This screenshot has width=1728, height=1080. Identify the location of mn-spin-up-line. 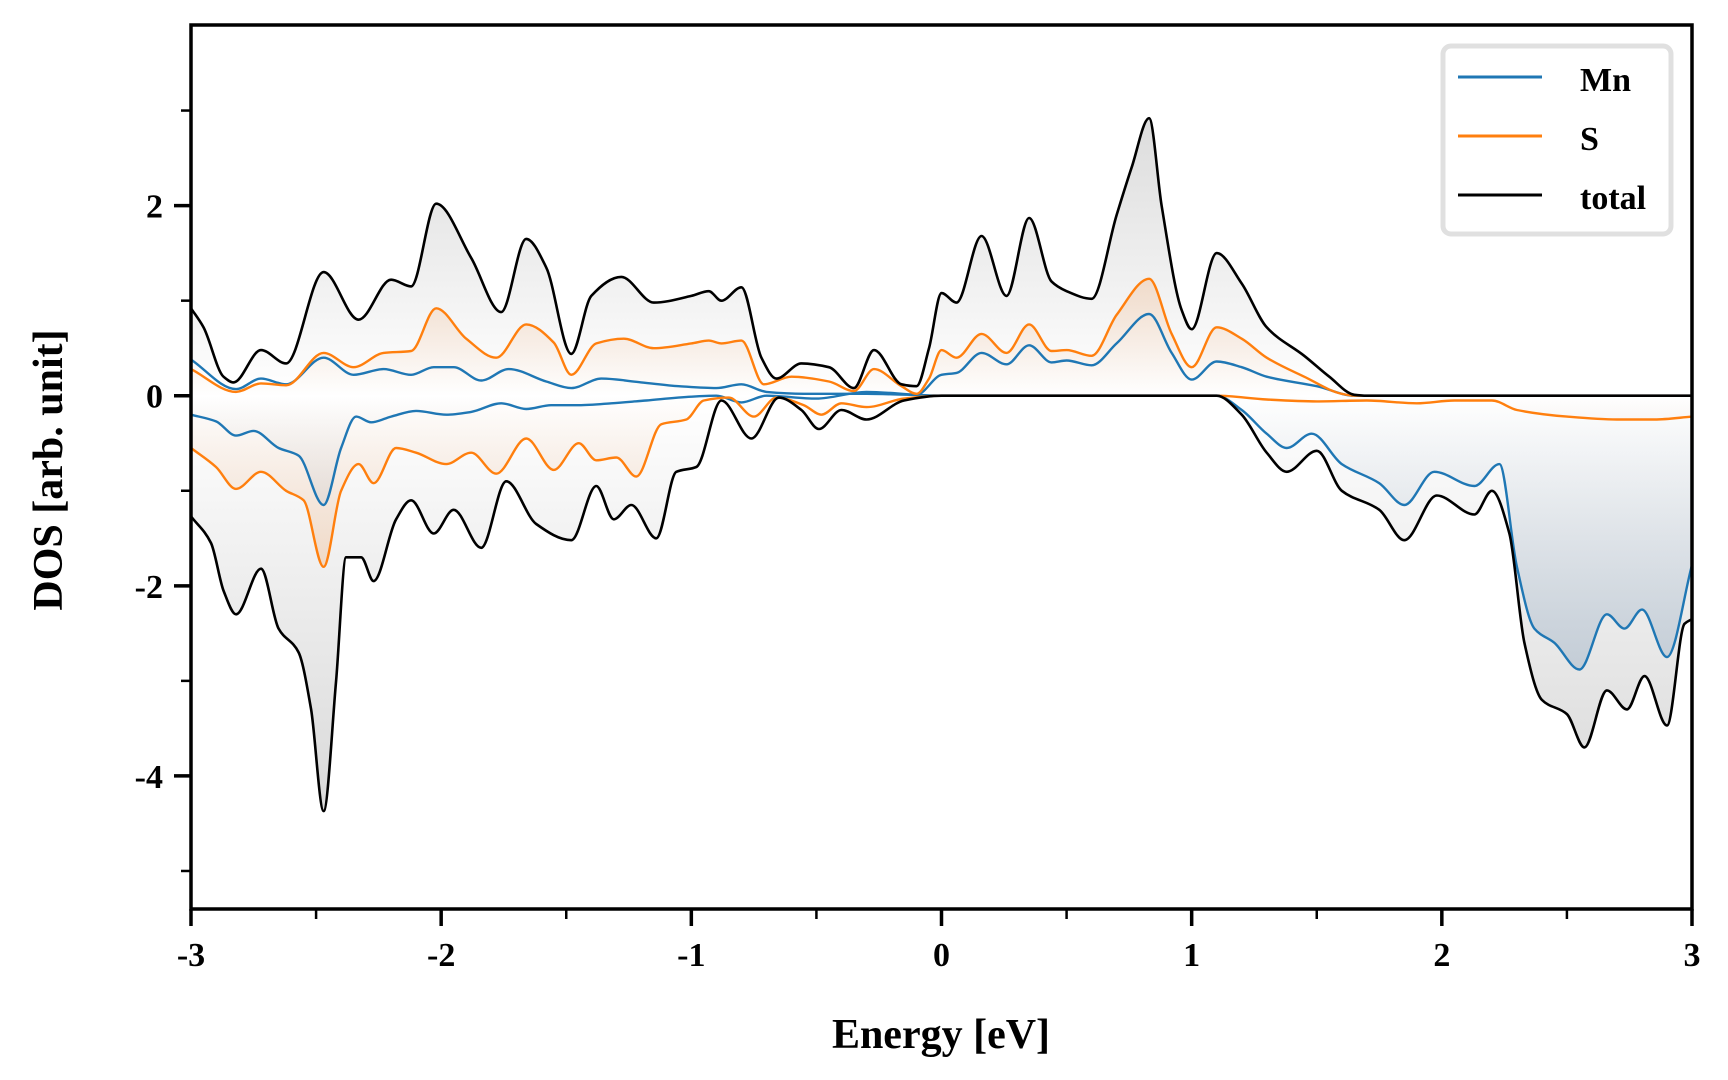
(941, 354).